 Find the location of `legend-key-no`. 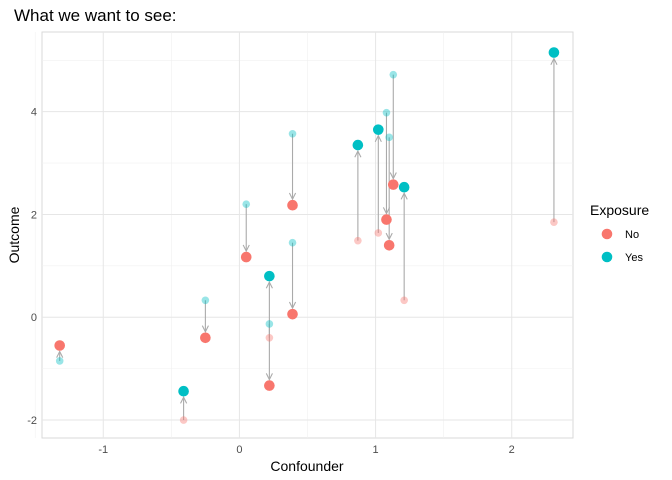

legend-key-no is located at coordinates (607, 234).